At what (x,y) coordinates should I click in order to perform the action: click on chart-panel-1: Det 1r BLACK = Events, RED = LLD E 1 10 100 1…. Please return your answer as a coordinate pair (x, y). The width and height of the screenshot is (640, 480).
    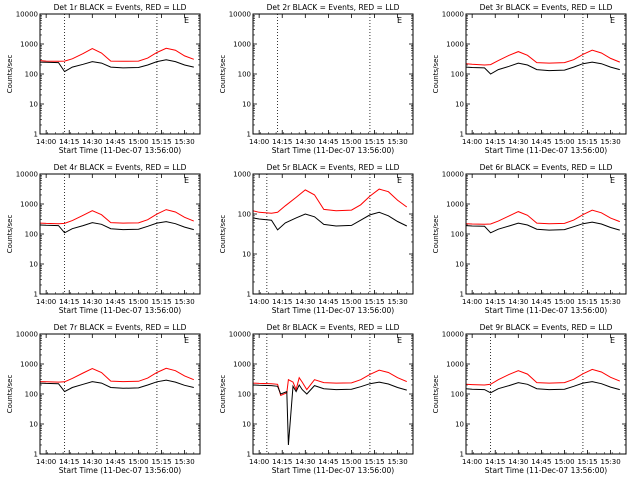
    Looking at the image, I should click on (103, 79).